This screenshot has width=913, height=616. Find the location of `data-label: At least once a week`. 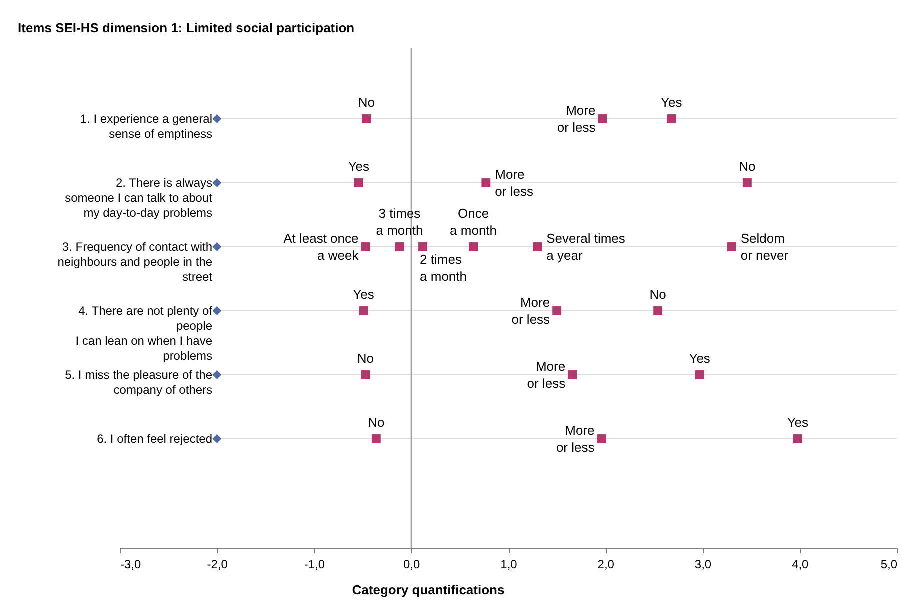

data-label: At least once a week is located at coordinates (322, 247).